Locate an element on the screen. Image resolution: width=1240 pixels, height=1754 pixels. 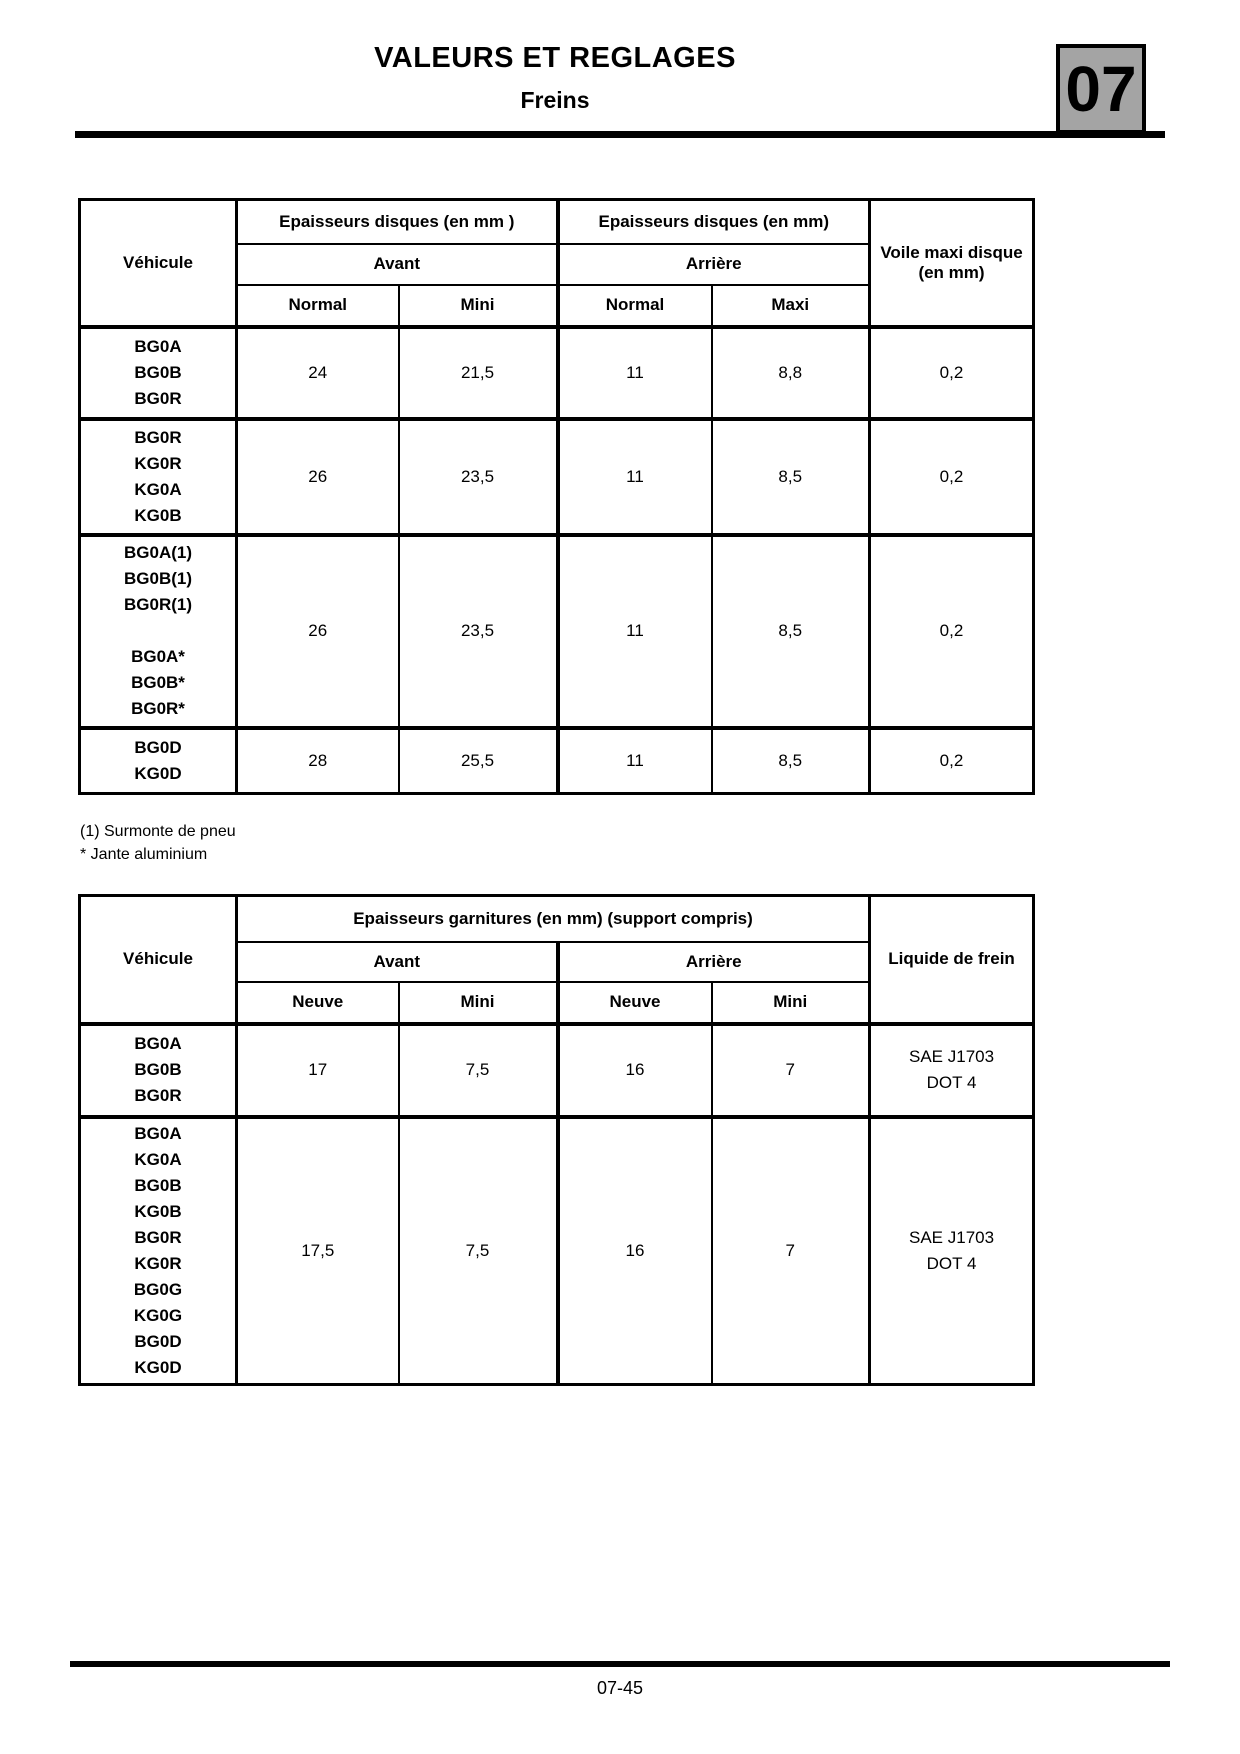
value-cell: 17,5 is located at coordinates (317, 1249).